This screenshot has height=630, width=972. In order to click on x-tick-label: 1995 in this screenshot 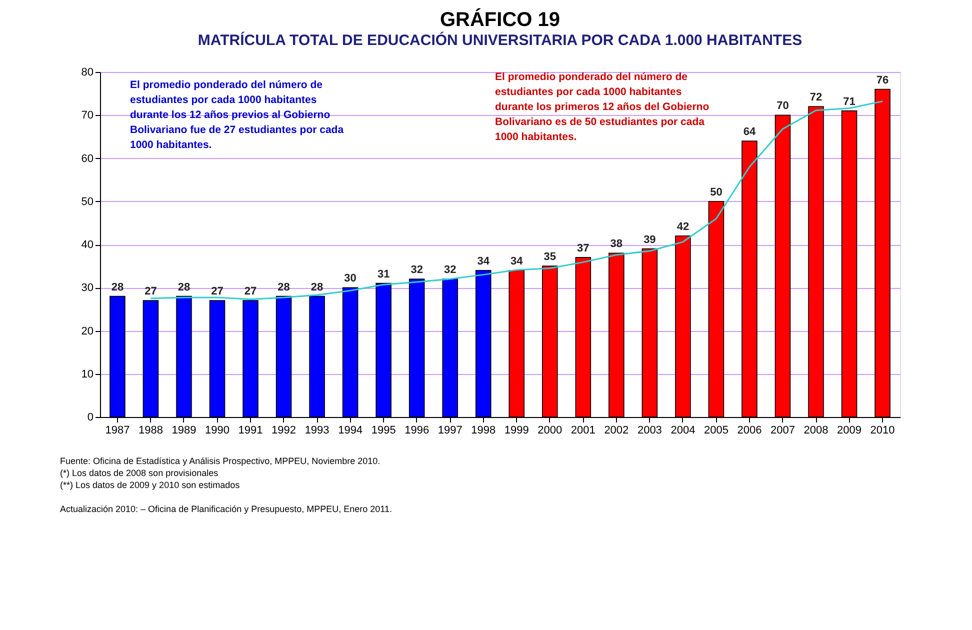, I will do `click(383, 430)`.